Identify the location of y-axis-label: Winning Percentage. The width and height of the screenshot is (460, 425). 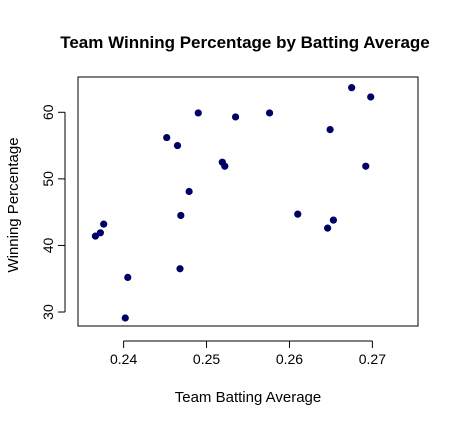
(13, 204).